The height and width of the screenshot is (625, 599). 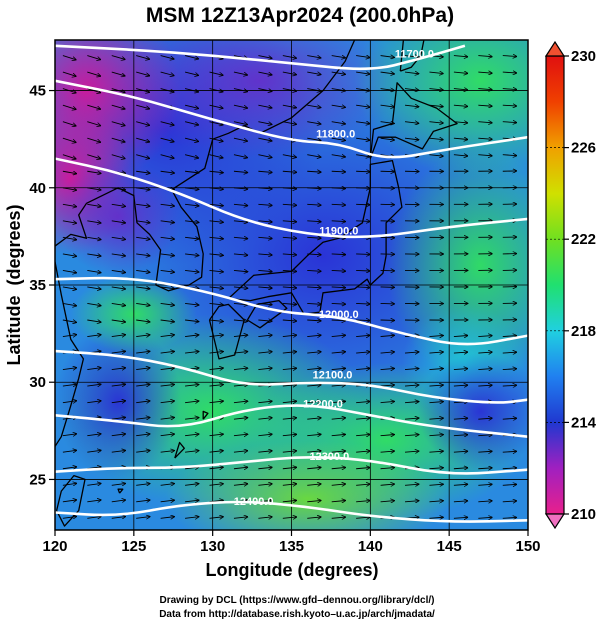 I want to click on colorbar-max-arrow, so click(x=555, y=48).